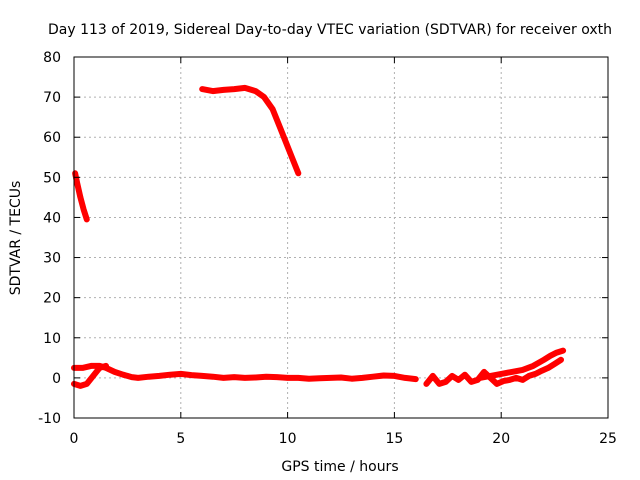  What do you see at coordinates (81, 196) in the screenshot?
I see `series-line-segment-early-decline` at bounding box center [81, 196].